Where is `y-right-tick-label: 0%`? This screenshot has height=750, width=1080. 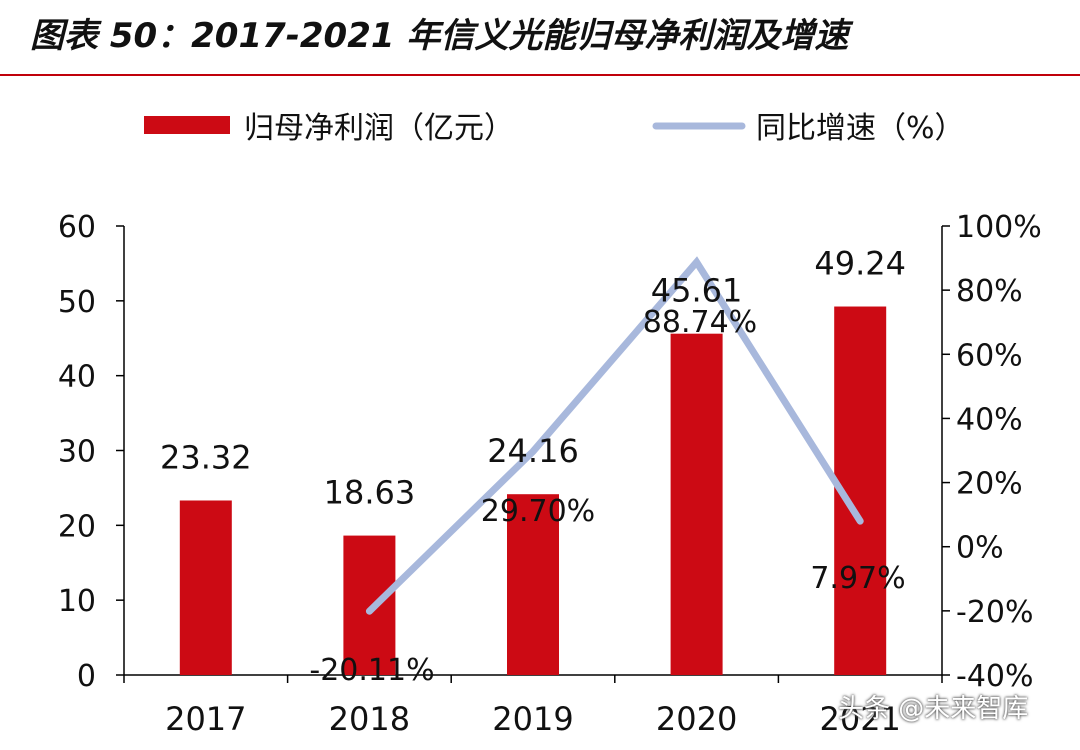 y-right-tick-label: 0% is located at coordinates (980, 548).